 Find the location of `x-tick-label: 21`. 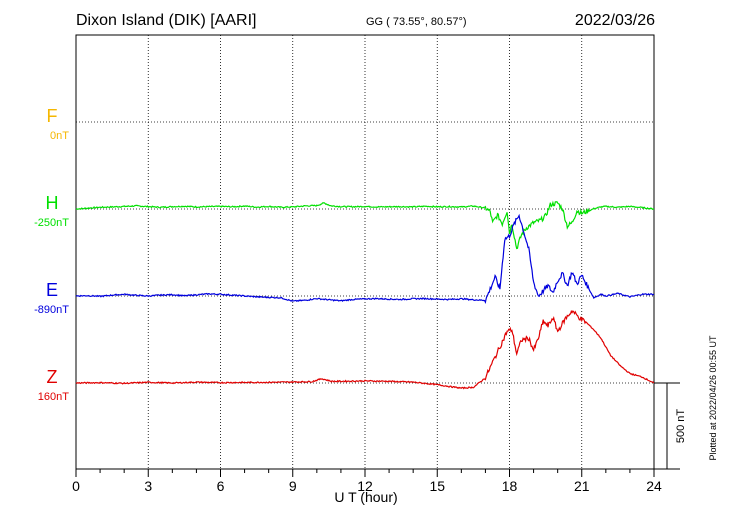

x-tick-label: 21 is located at coordinates (582, 486).